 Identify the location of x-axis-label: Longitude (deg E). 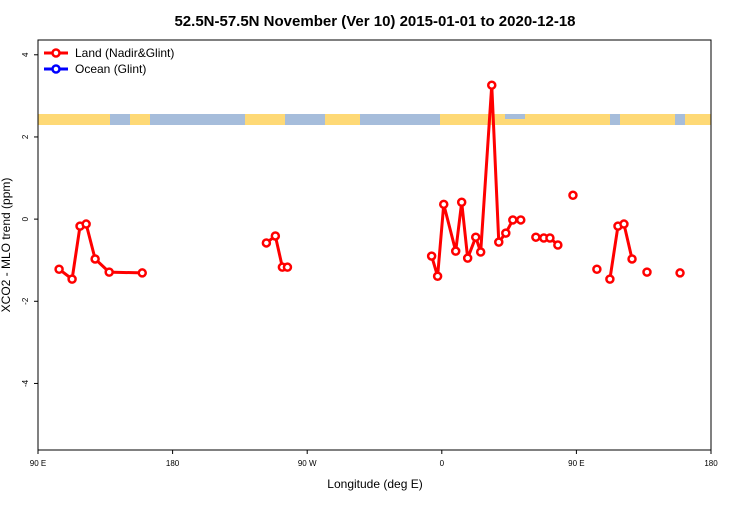
(374, 484).